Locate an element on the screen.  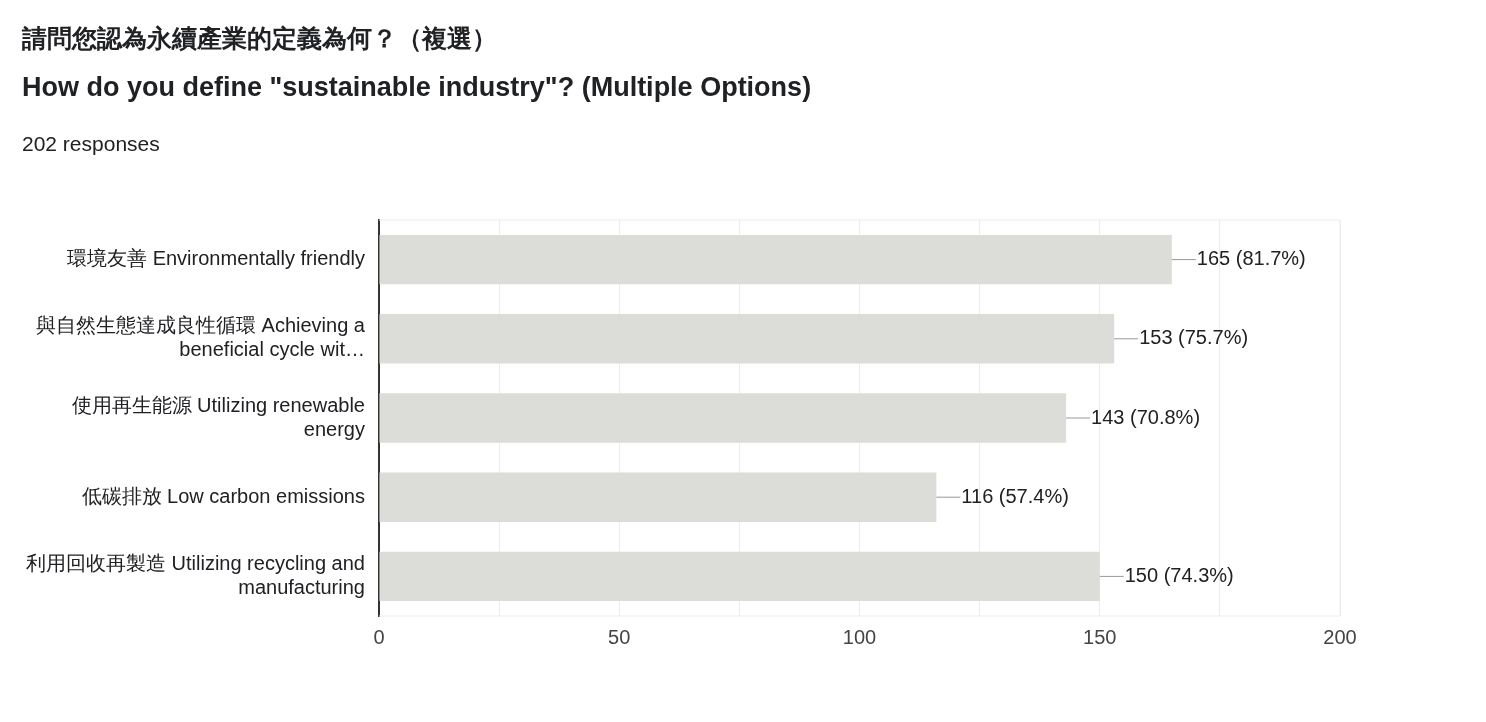
data-label: 150 (74.3%) is located at coordinates (1179, 574).